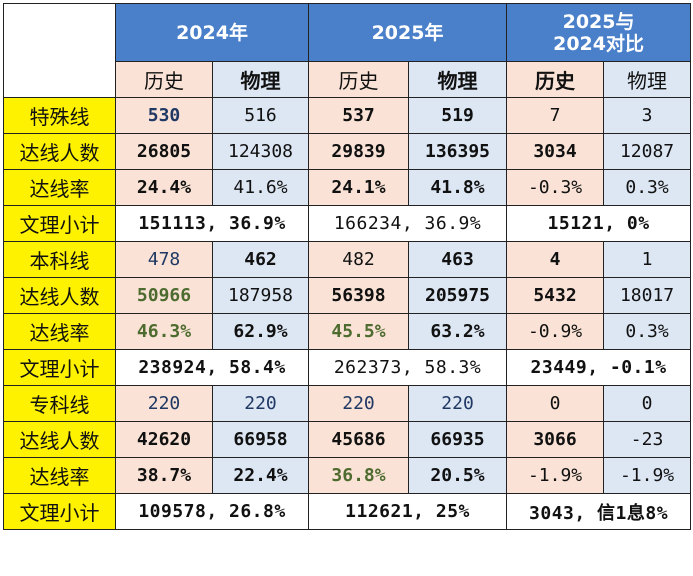  Describe the element at coordinates (260, 79) in the screenshot. I see `subheader-physics-2024: 物理` at that location.